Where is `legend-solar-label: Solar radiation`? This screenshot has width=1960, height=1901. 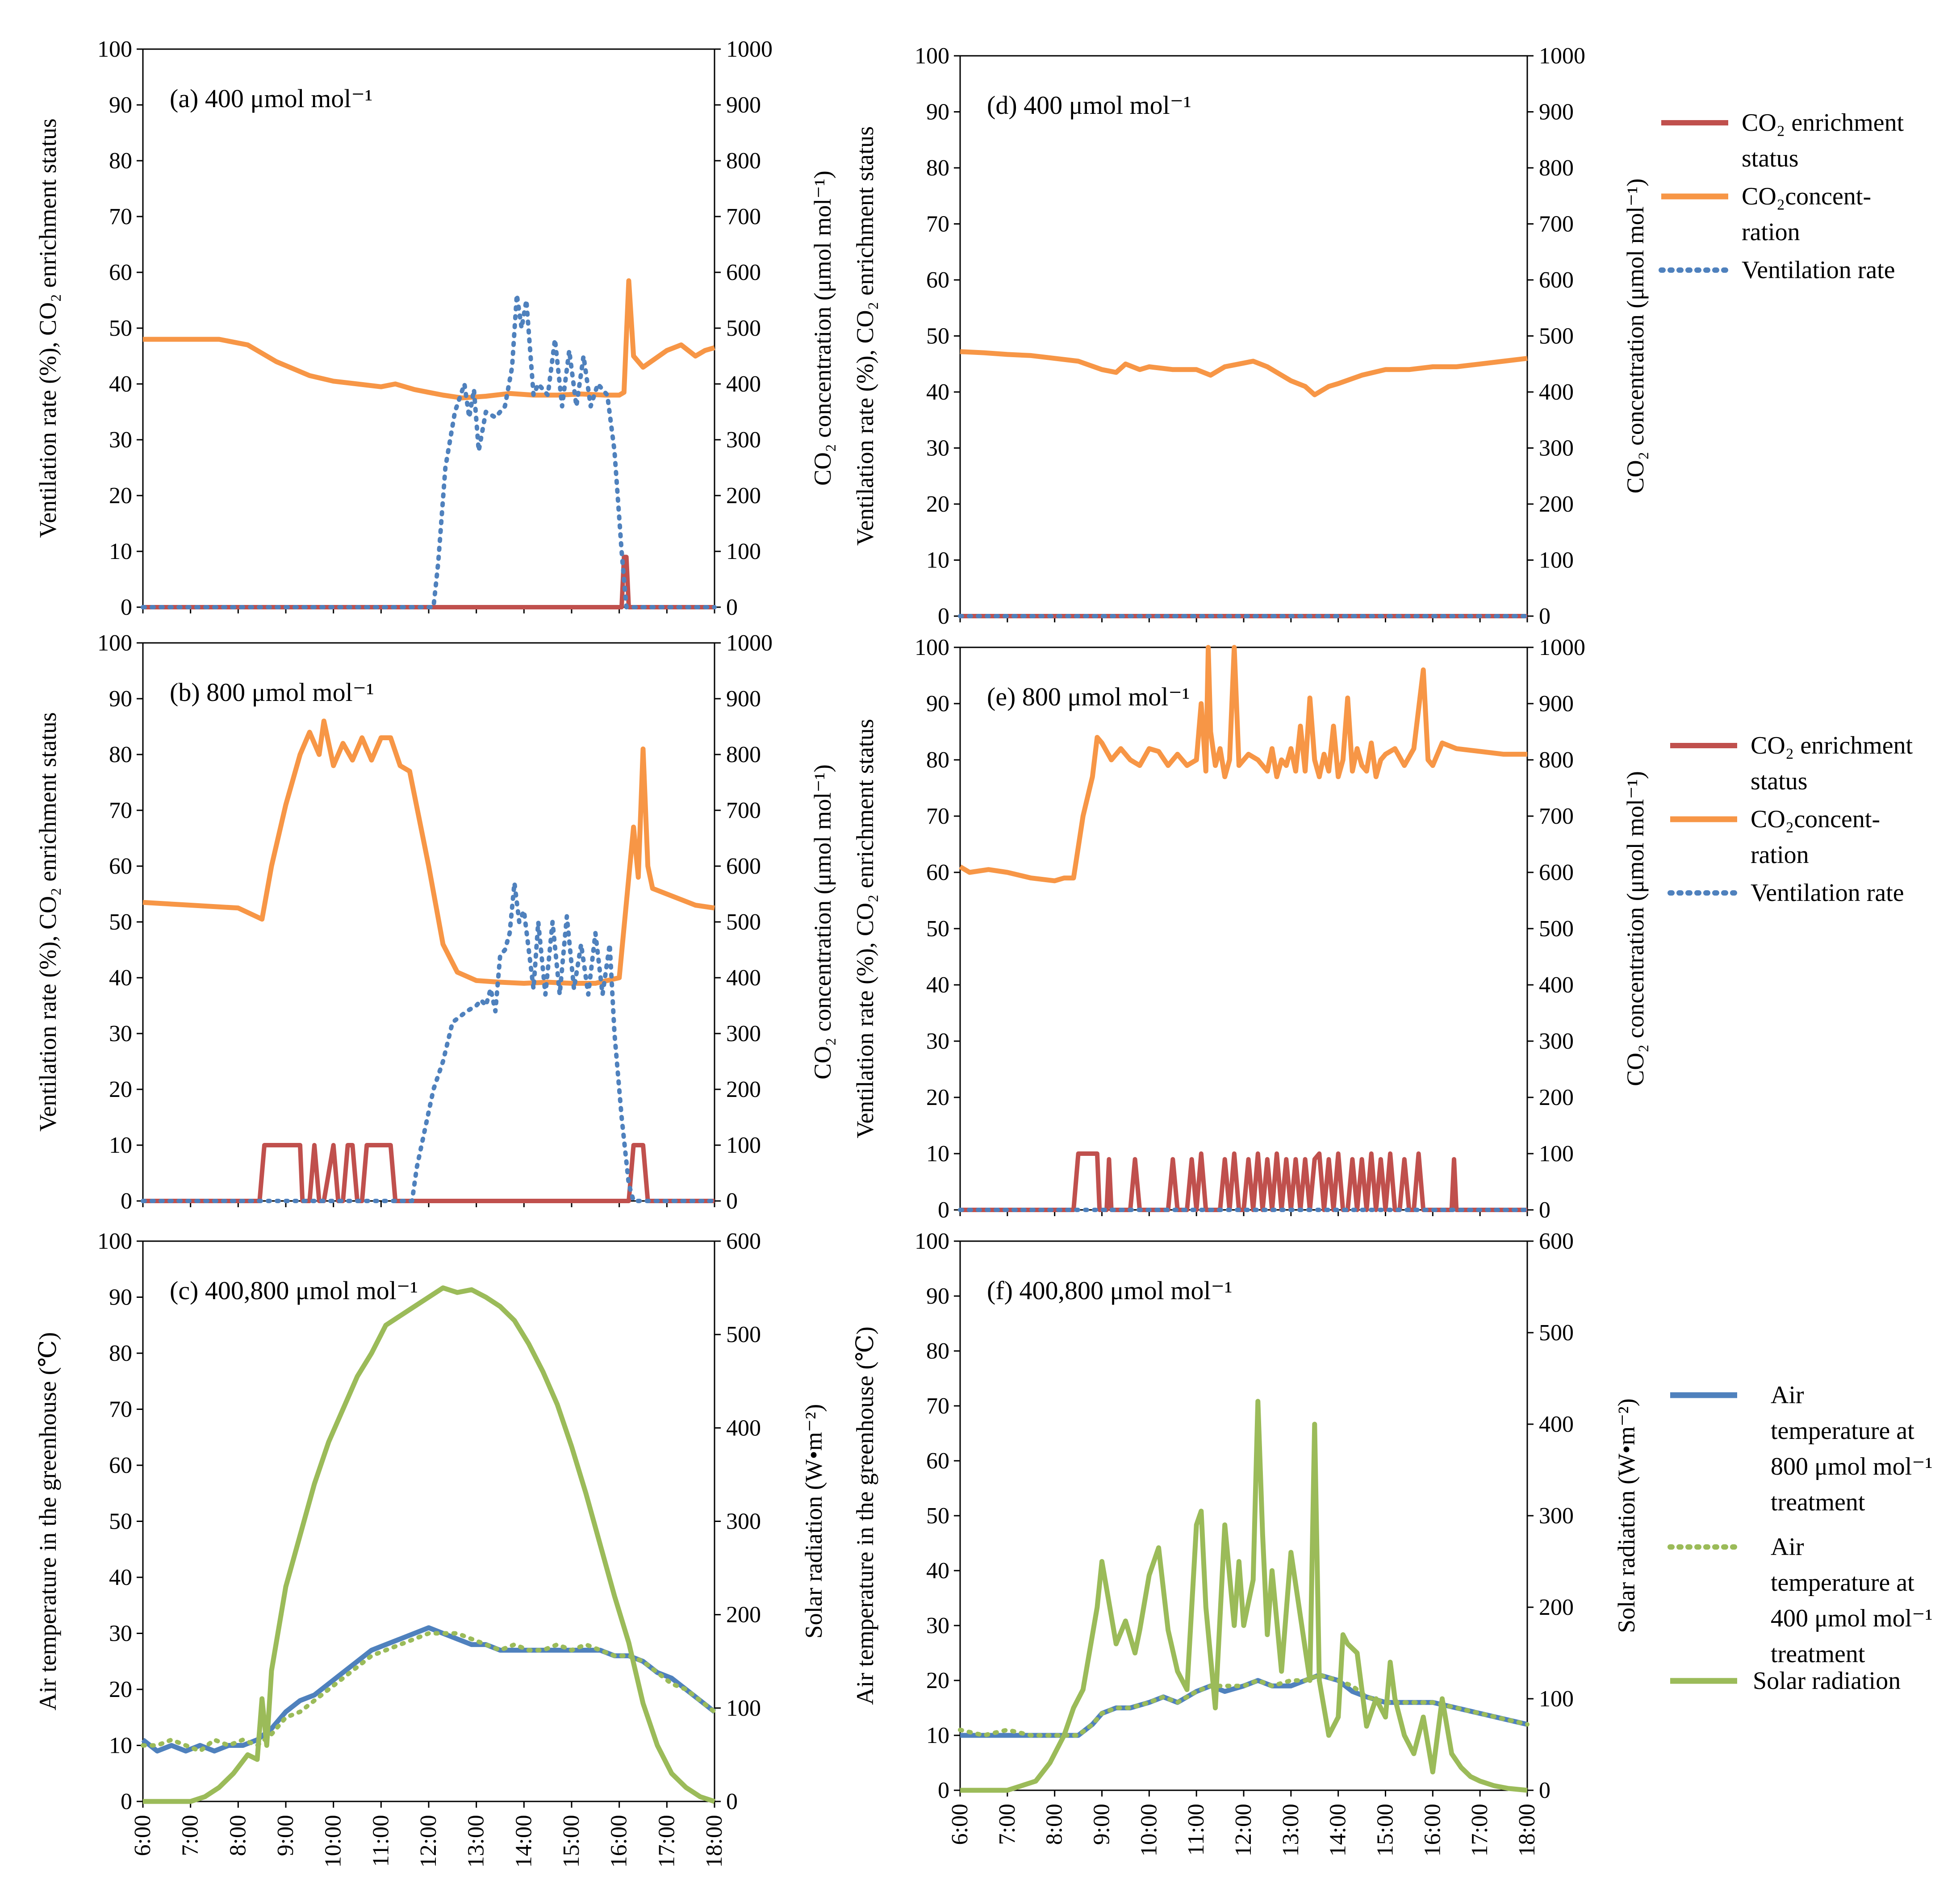 legend-solar-label: Solar radiation is located at coordinates (1827, 1681).